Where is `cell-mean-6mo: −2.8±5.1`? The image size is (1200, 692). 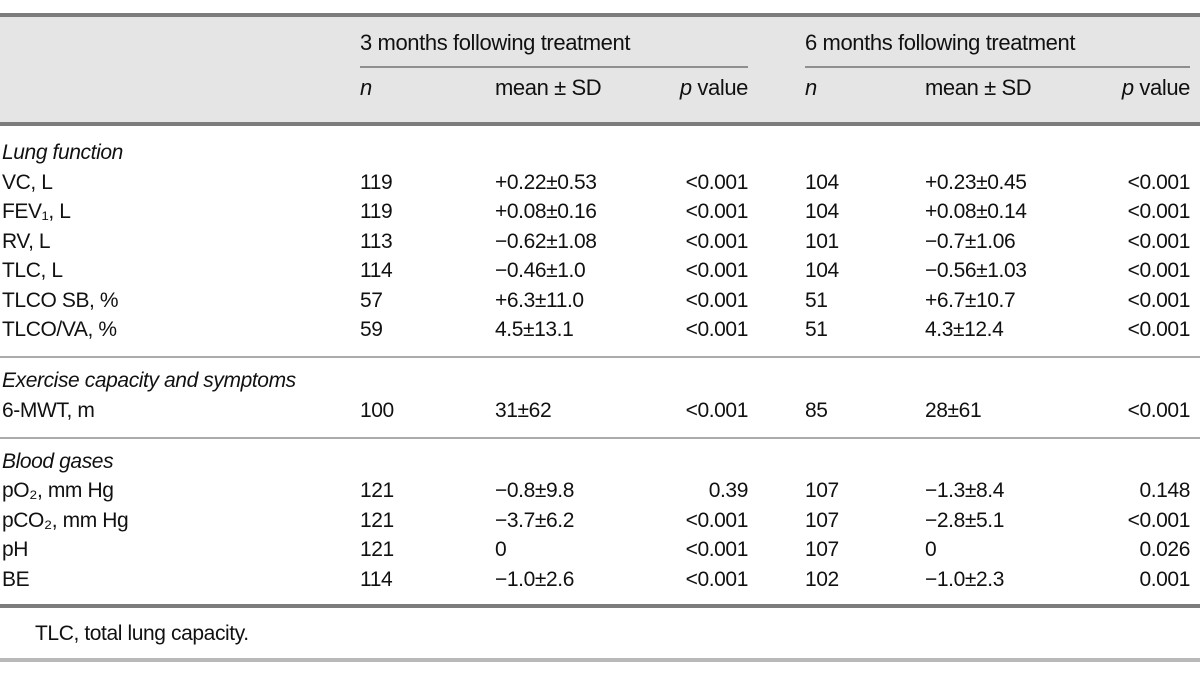 cell-mean-6mo: −2.8±5.1 is located at coordinates (964, 520).